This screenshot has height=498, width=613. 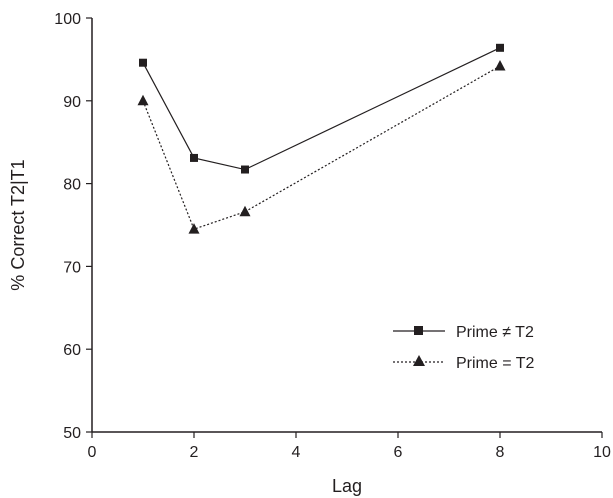 I want to click on legend-triangle-marker, so click(x=419, y=360).